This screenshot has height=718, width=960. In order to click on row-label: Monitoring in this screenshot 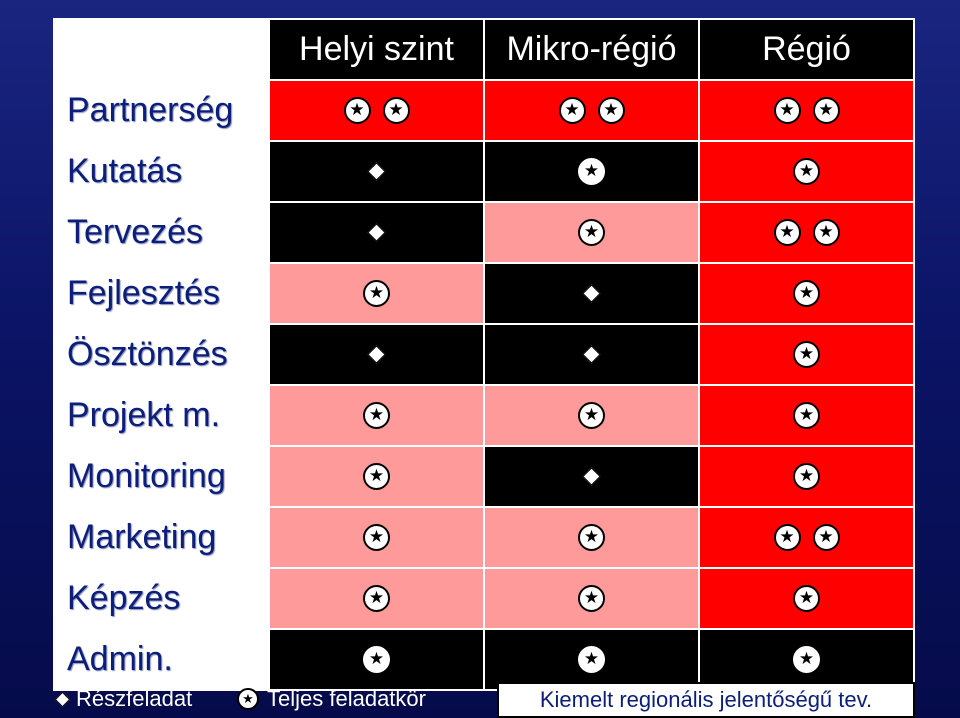, I will do `click(161, 476)`.